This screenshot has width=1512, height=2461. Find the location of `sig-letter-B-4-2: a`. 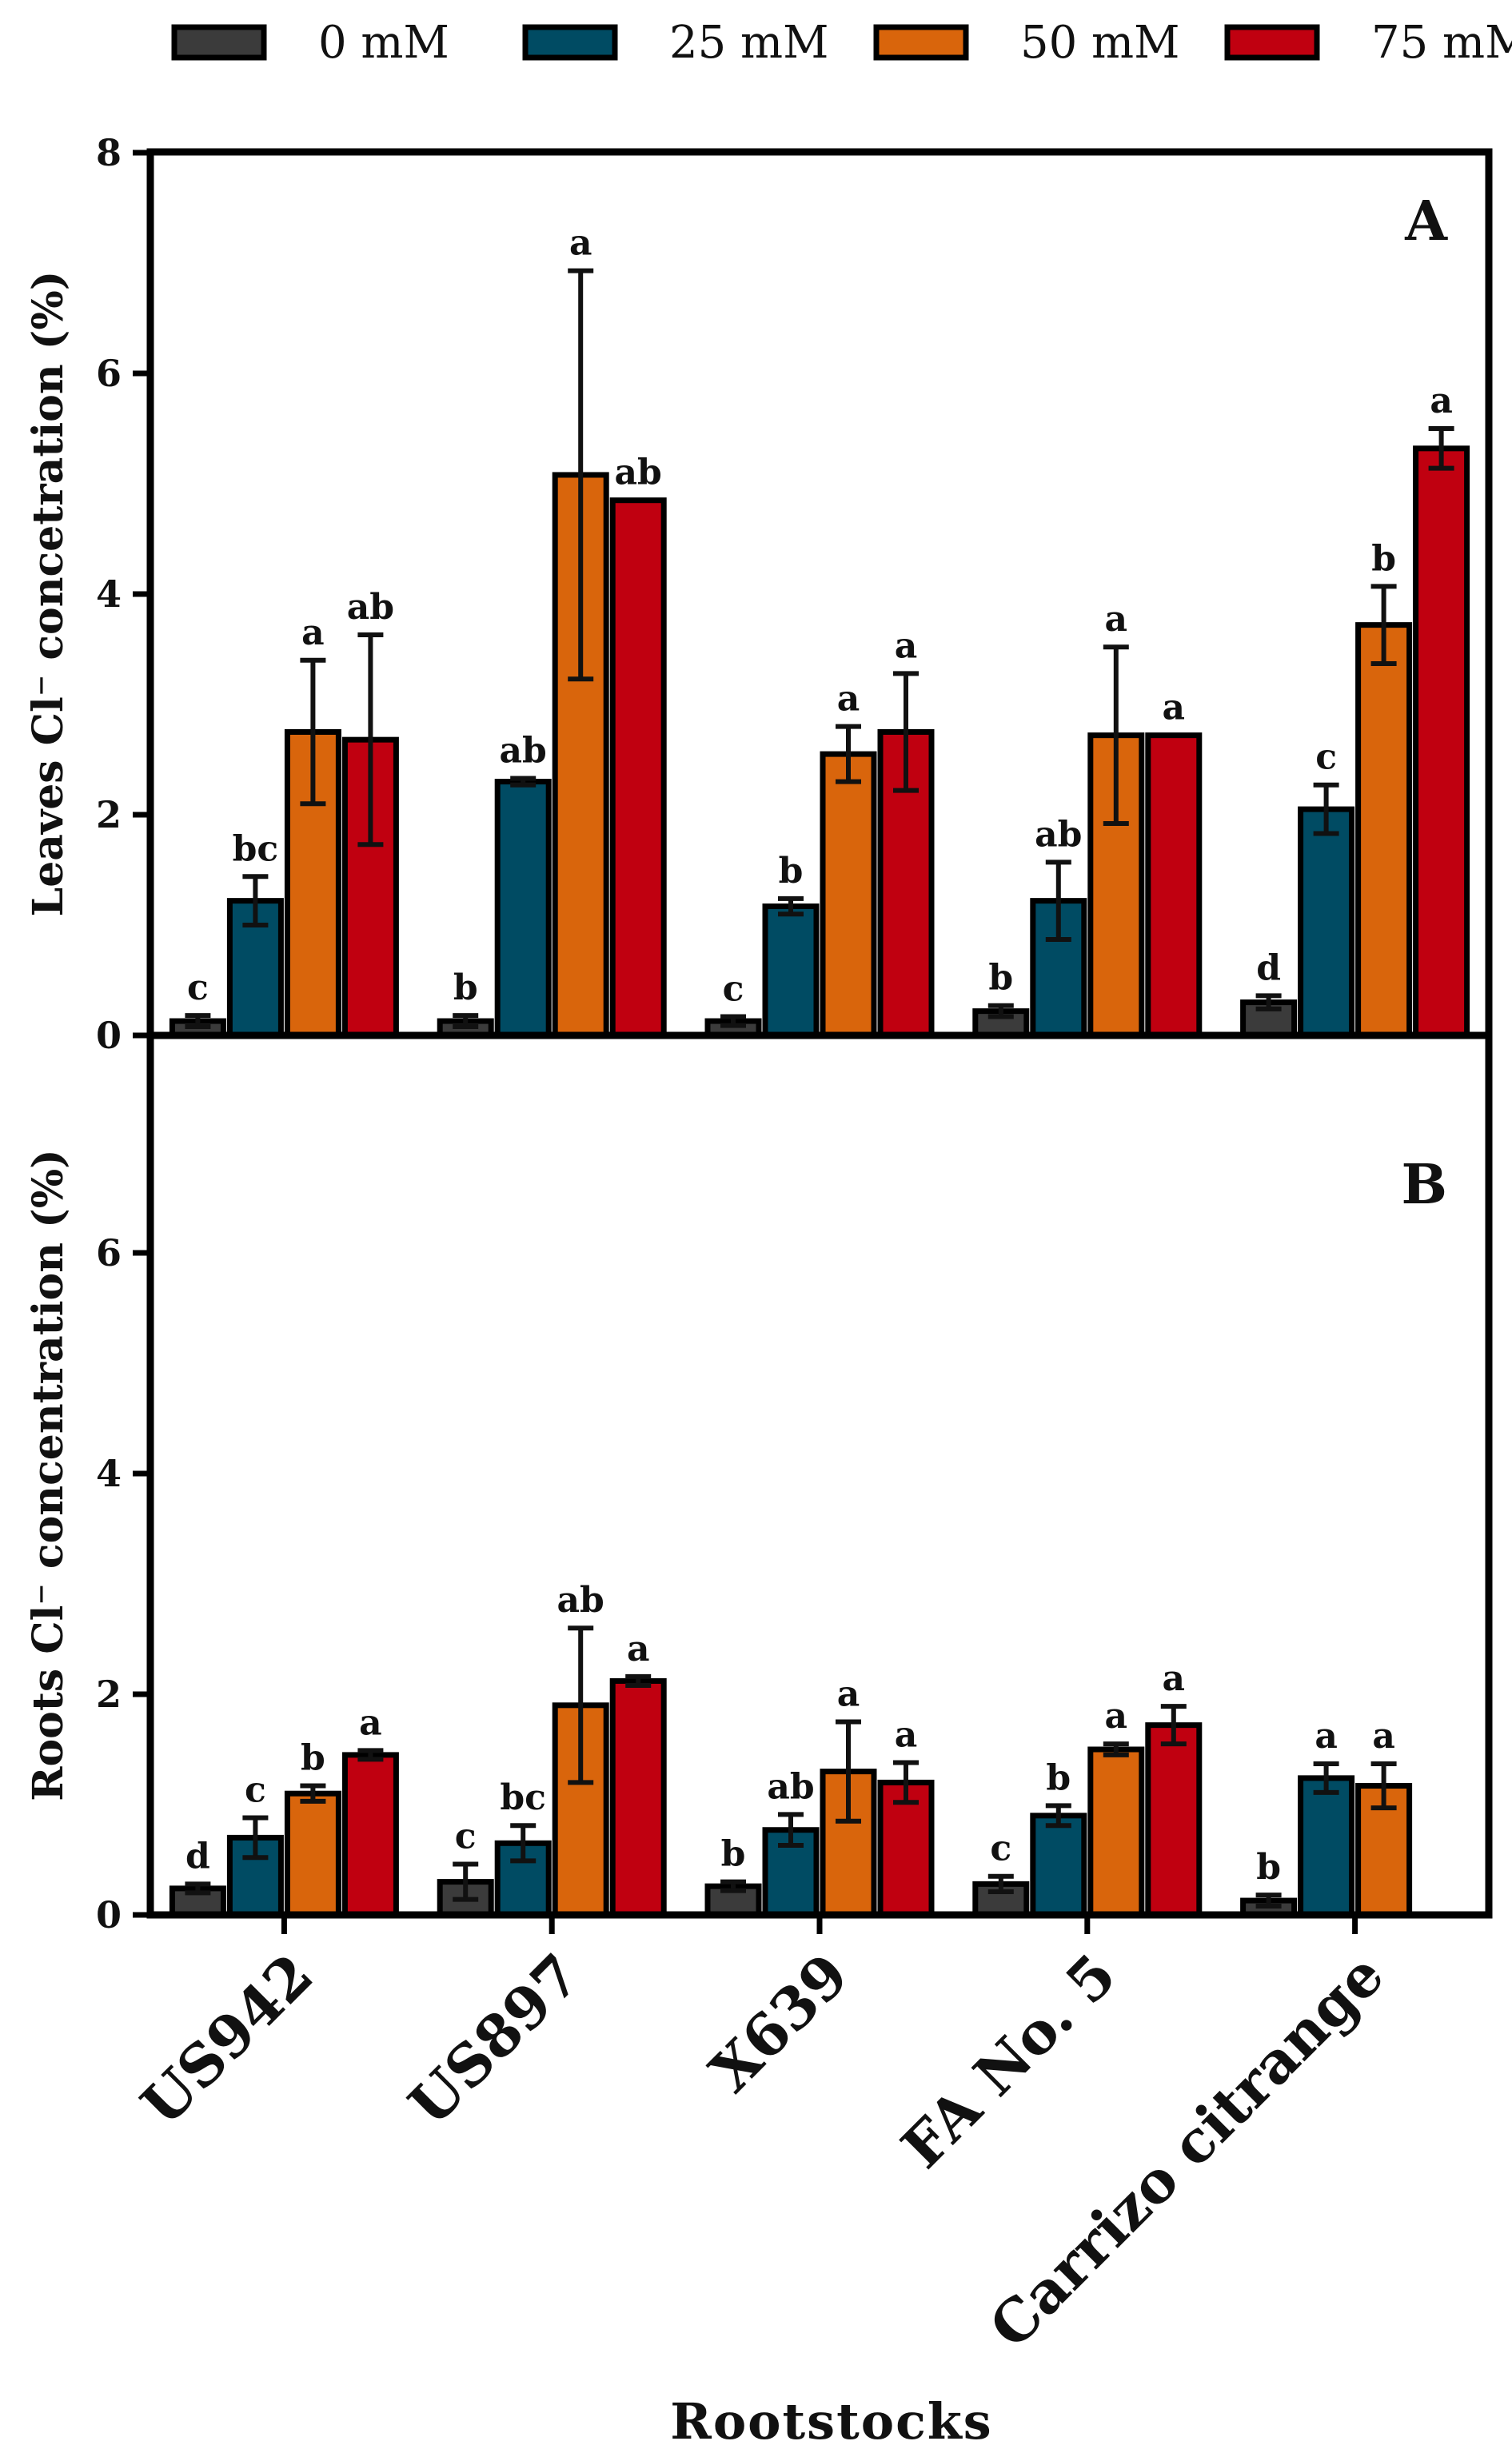

sig-letter-B-4-2: a is located at coordinates (1383, 1736).